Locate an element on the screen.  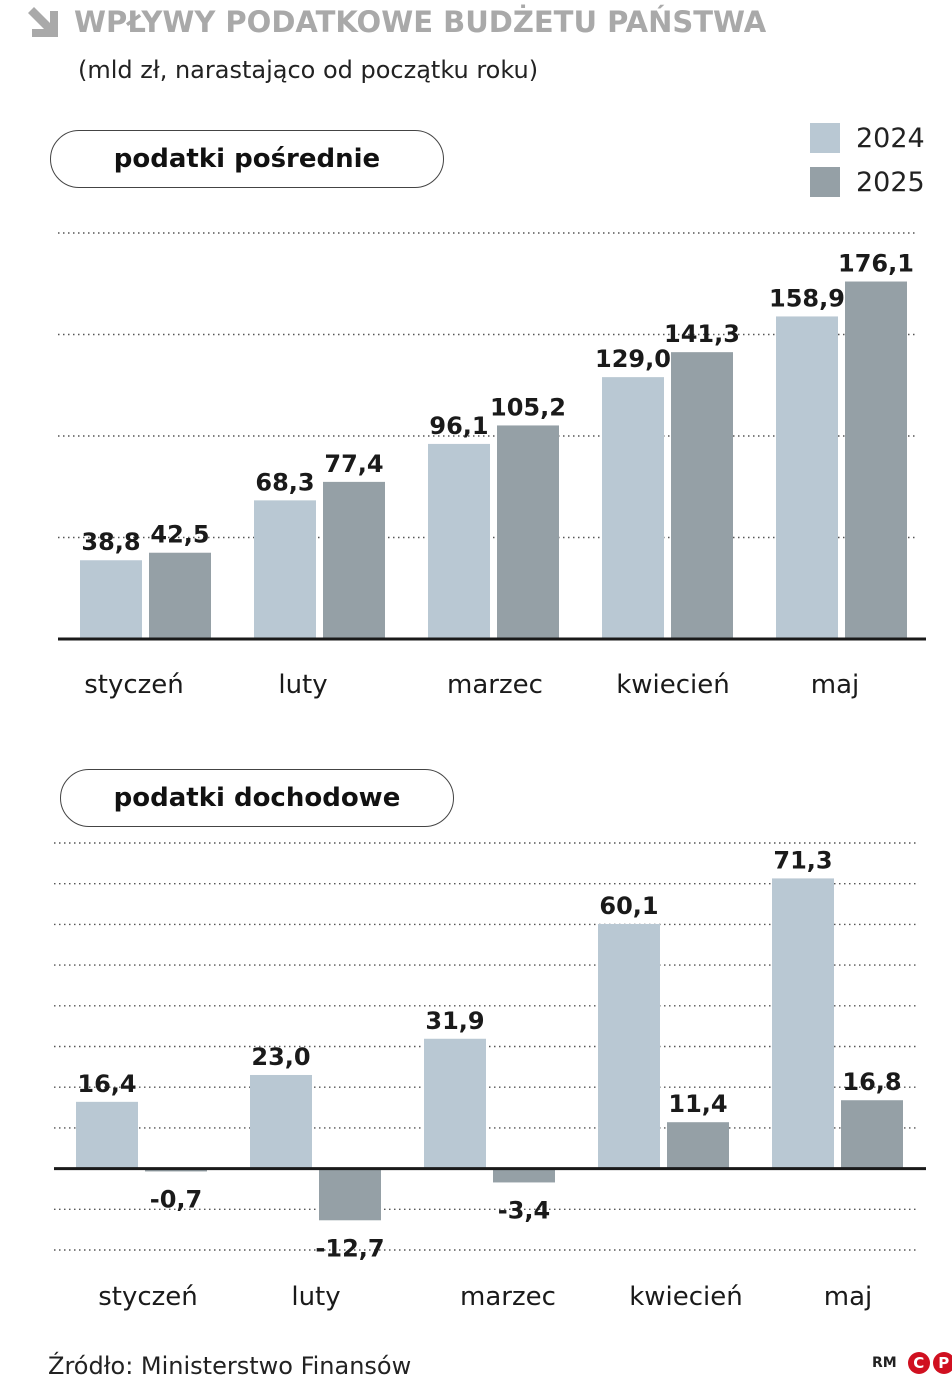
brand-p-mark: P is located at coordinates (942, 1363).